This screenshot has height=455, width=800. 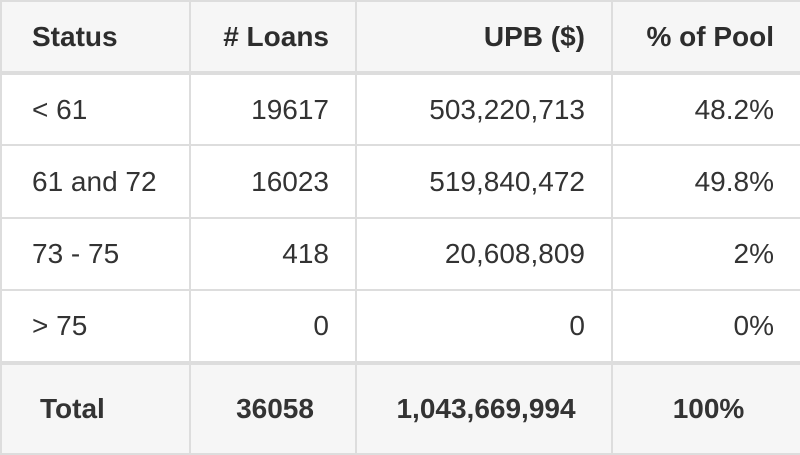 What do you see at coordinates (484, 326) in the screenshot?
I see `cell-upb: 0` at bounding box center [484, 326].